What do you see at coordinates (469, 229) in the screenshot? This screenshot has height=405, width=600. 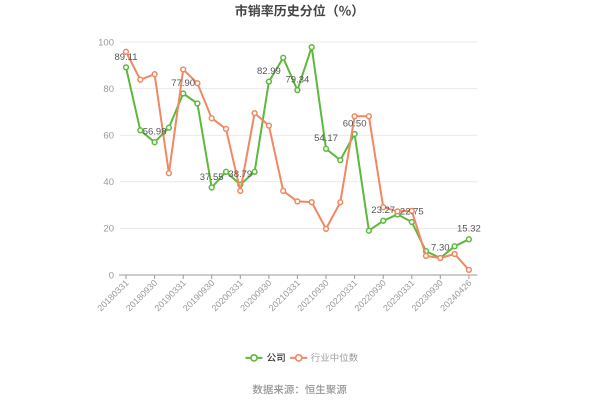 I see `svg-text: 15.32` at bounding box center [469, 229].